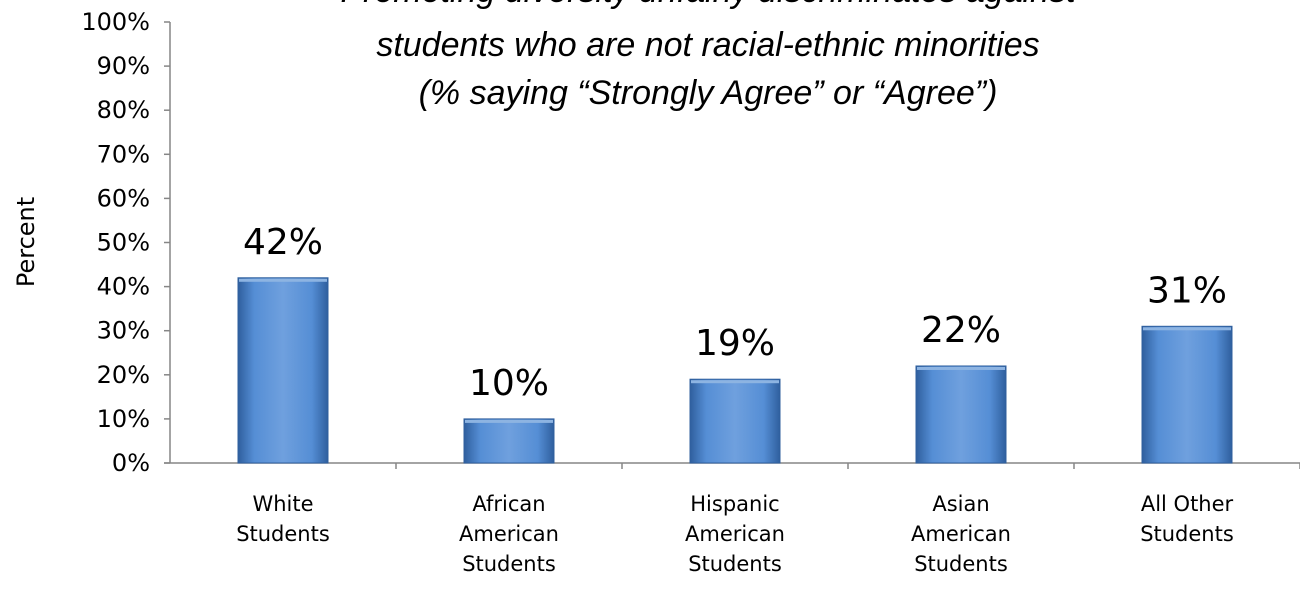  I want to click on category-label: Hispanic American Students, so click(735, 534).